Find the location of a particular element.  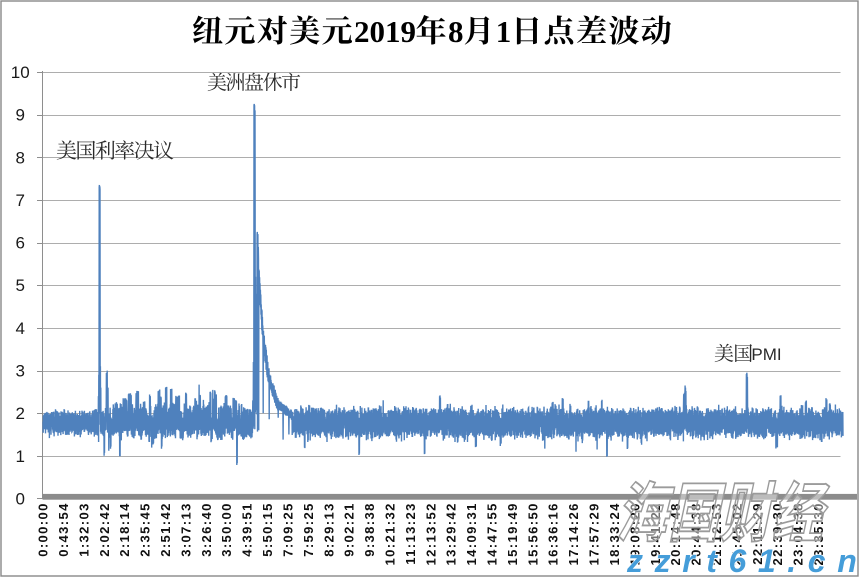

svg-text: 2 is located at coordinates (19, 413).